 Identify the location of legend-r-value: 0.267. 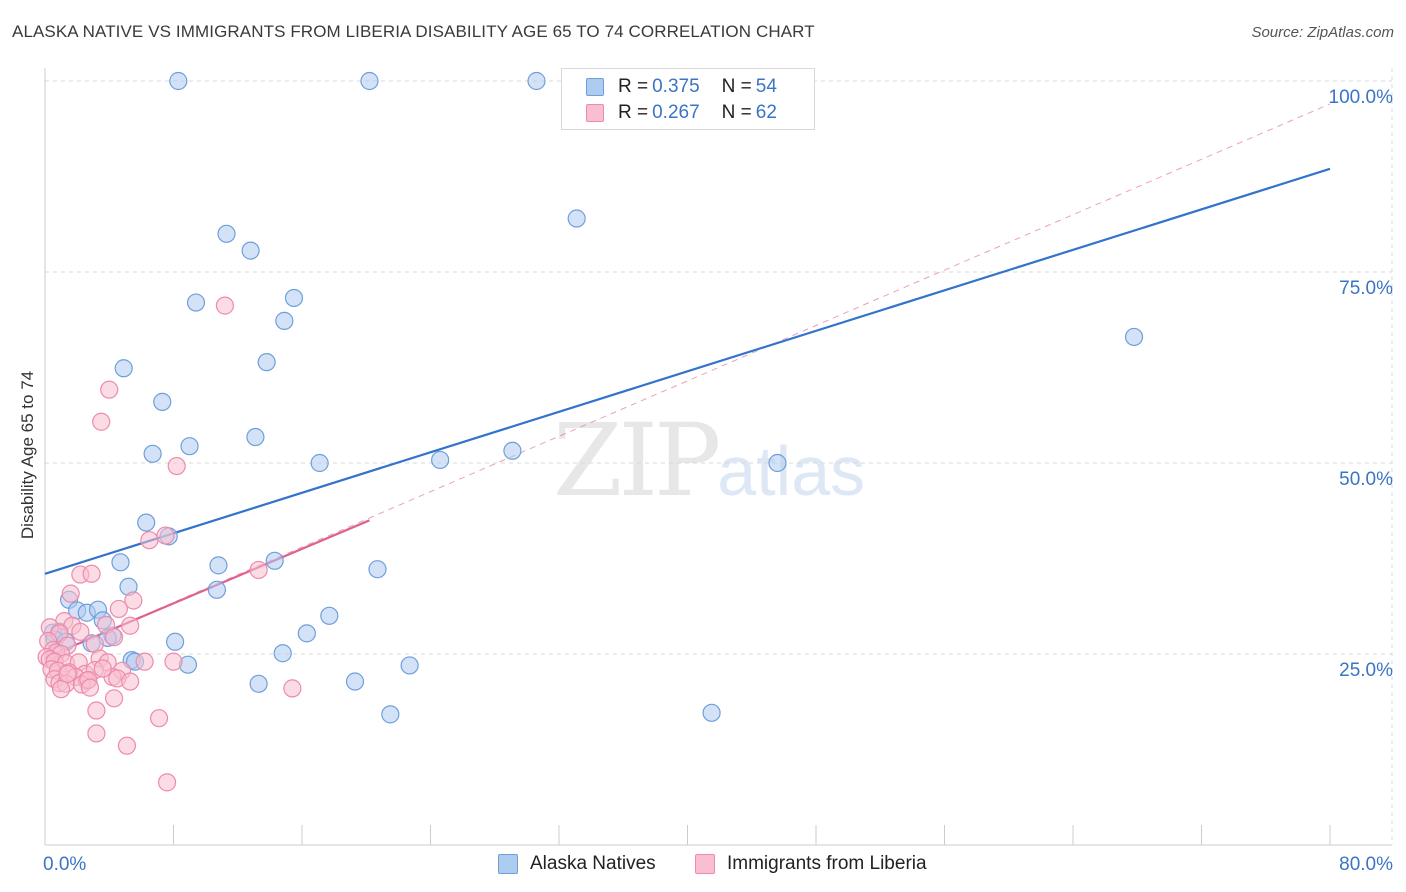
(676, 112).